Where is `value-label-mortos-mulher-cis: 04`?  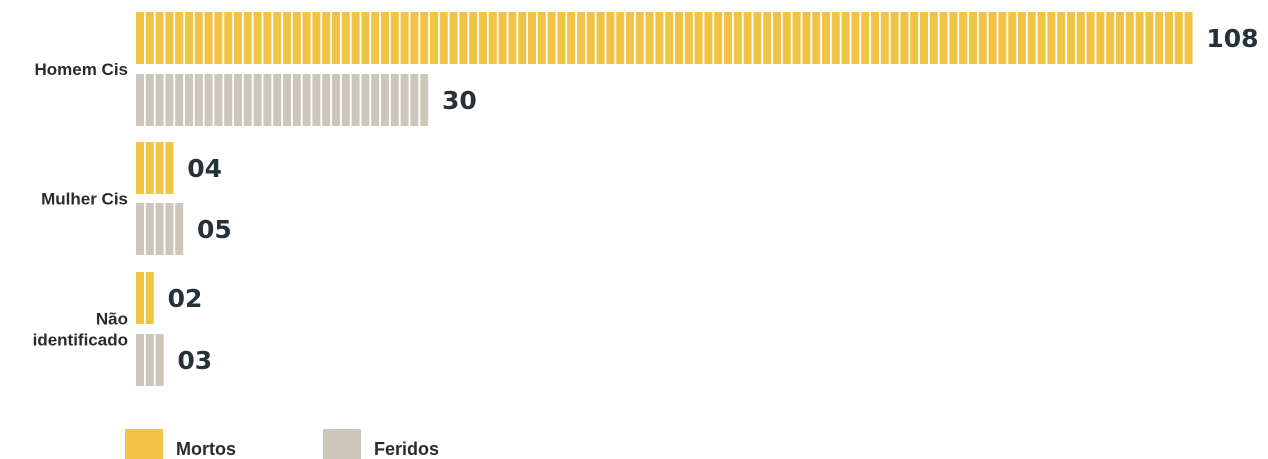 value-label-mortos-mulher-cis: 04 is located at coordinates (204, 168).